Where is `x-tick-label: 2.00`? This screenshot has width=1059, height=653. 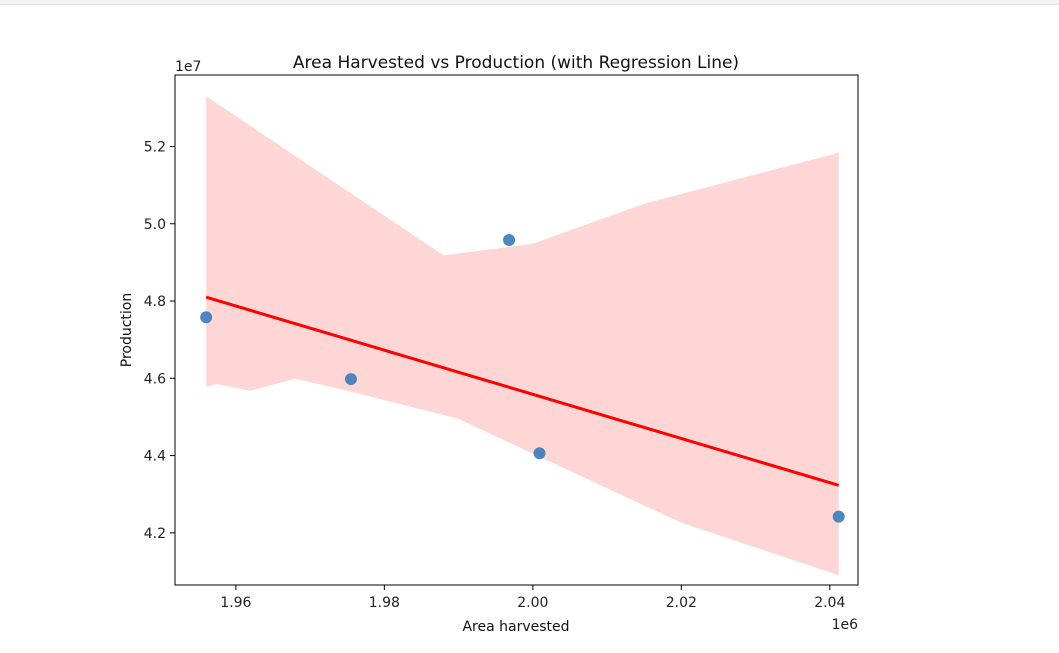 x-tick-label: 2.00 is located at coordinates (532, 603).